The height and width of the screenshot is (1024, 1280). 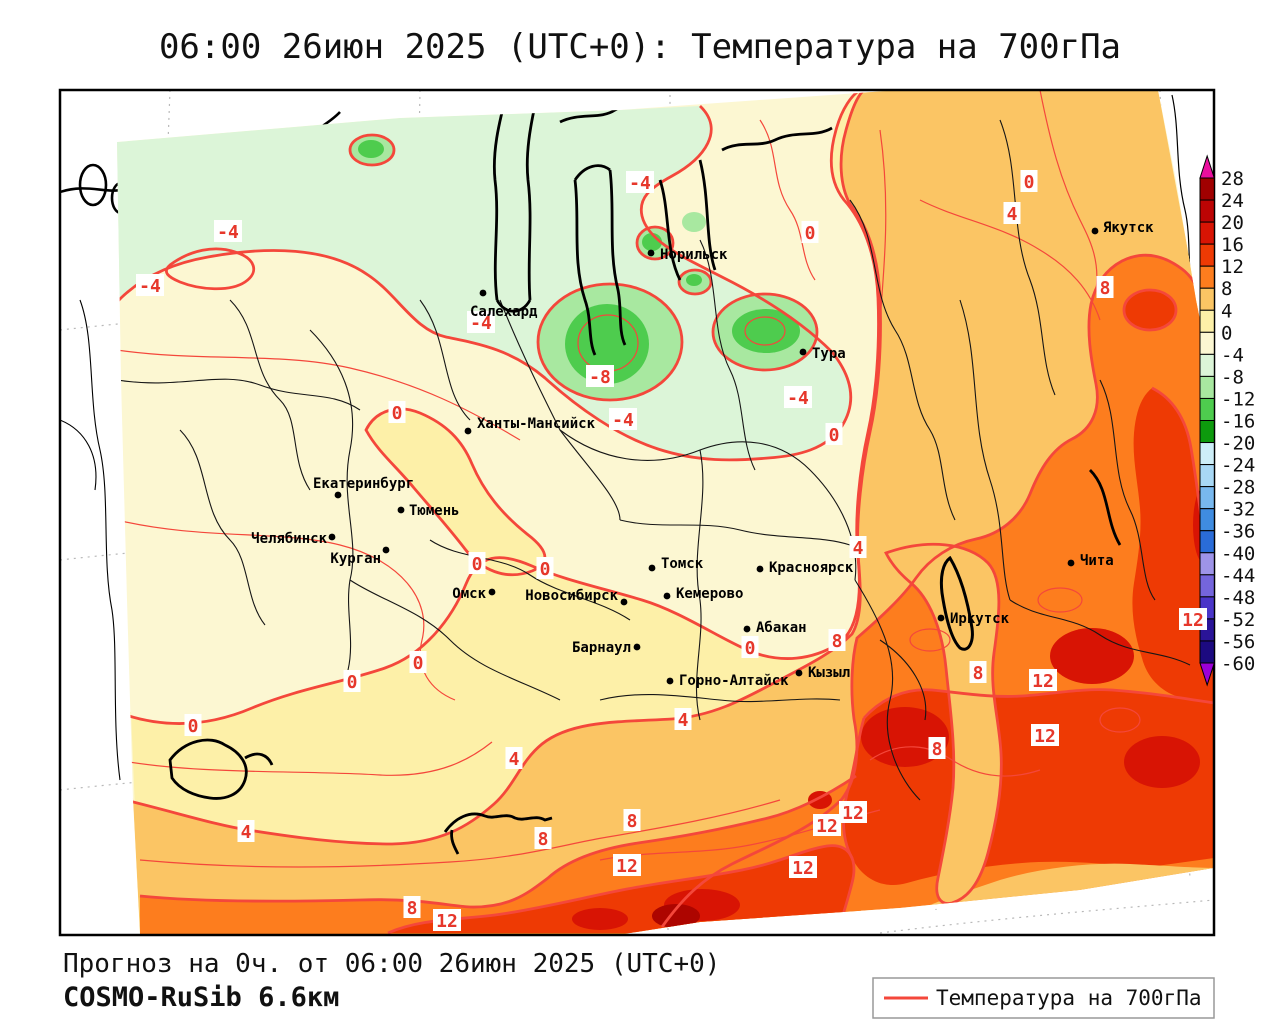 I want to click on colorbar-tick-label: 20, so click(x=1232, y=223).